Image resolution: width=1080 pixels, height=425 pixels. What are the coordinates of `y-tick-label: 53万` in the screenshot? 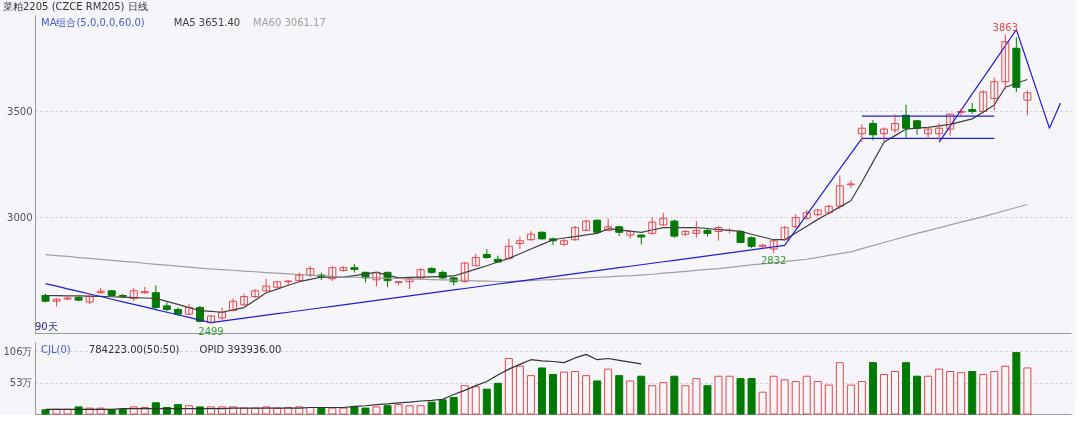 It's located at (21, 383).